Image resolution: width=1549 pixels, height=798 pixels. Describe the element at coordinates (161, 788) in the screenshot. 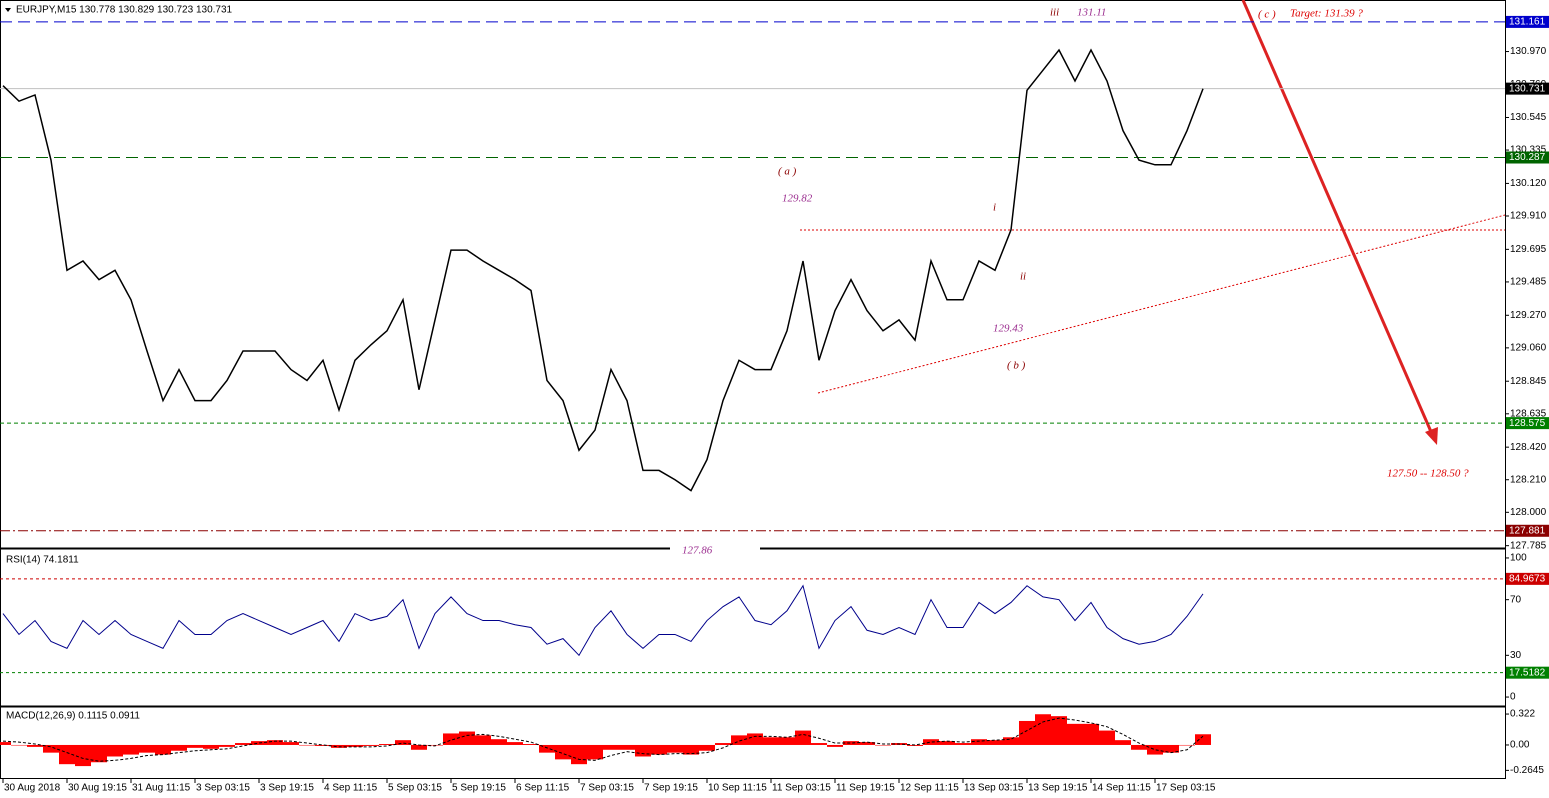

I see `x-tick-label: 31 Aug 11:15` at that location.